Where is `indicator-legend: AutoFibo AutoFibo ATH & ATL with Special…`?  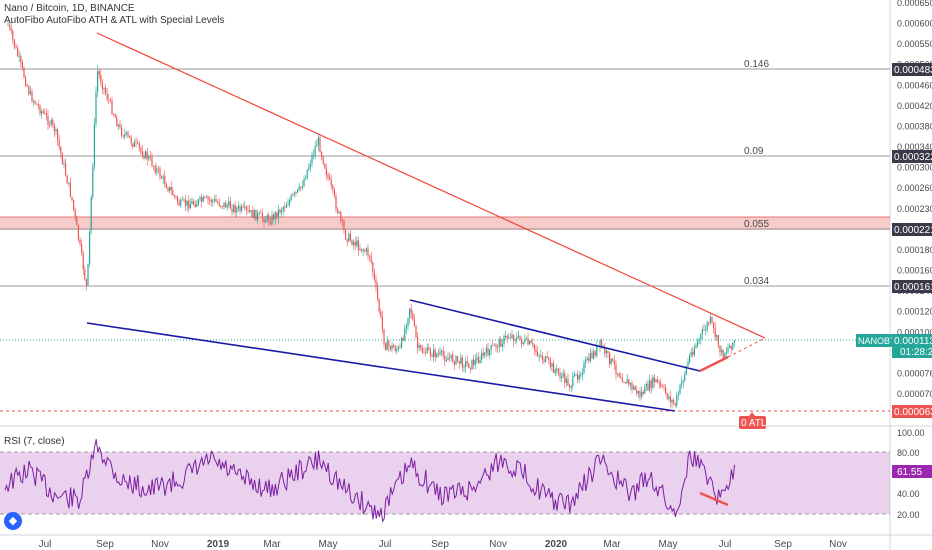
indicator-legend: AutoFibo AutoFibo ATH & ATL with Special… is located at coordinates (114, 20).